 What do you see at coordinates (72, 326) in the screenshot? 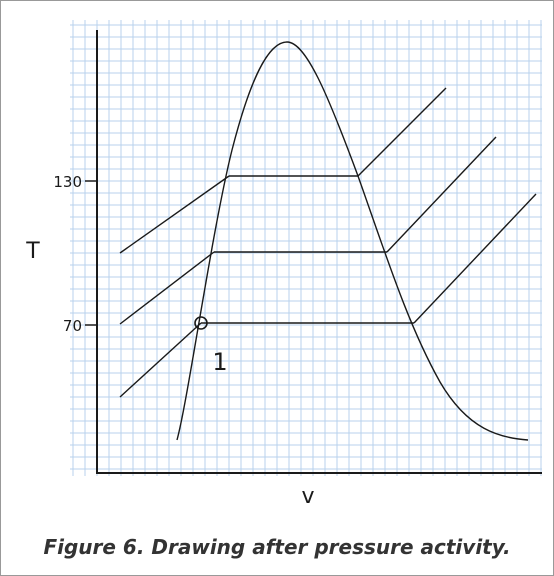
I see `y-tick-label: 70` at bounding box center [72, 326].